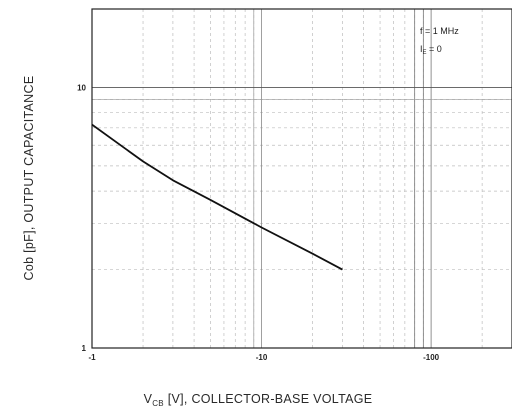 The width and height of the screenshot is (512, 416). I want to click on y-axis-label: Cob [pF], OUTPUT CAPACITANCE, so click(29, 178).